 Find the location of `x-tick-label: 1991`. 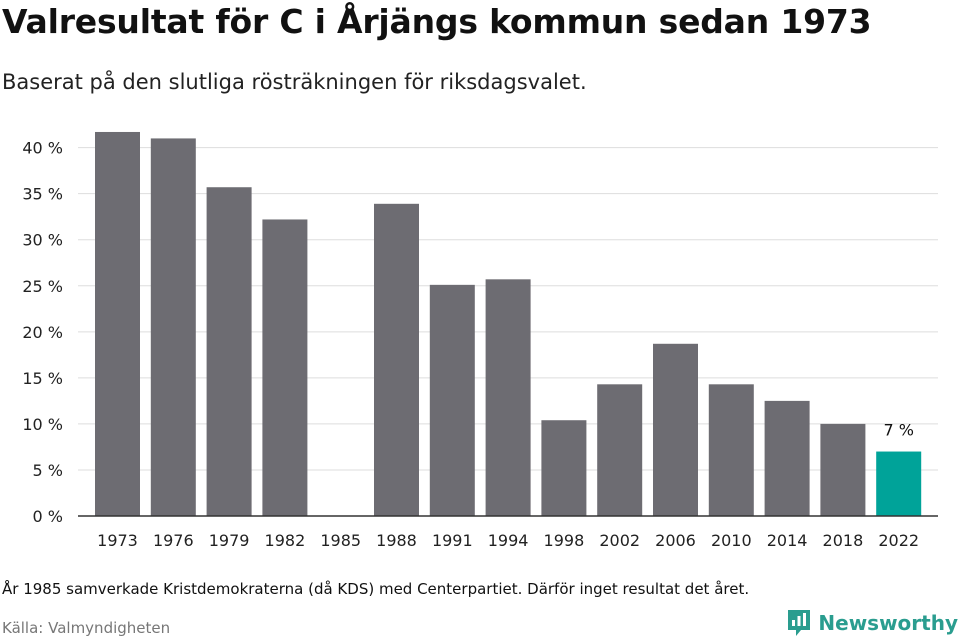

x-tick-label: 1991 is located at coordinates (452, 540).